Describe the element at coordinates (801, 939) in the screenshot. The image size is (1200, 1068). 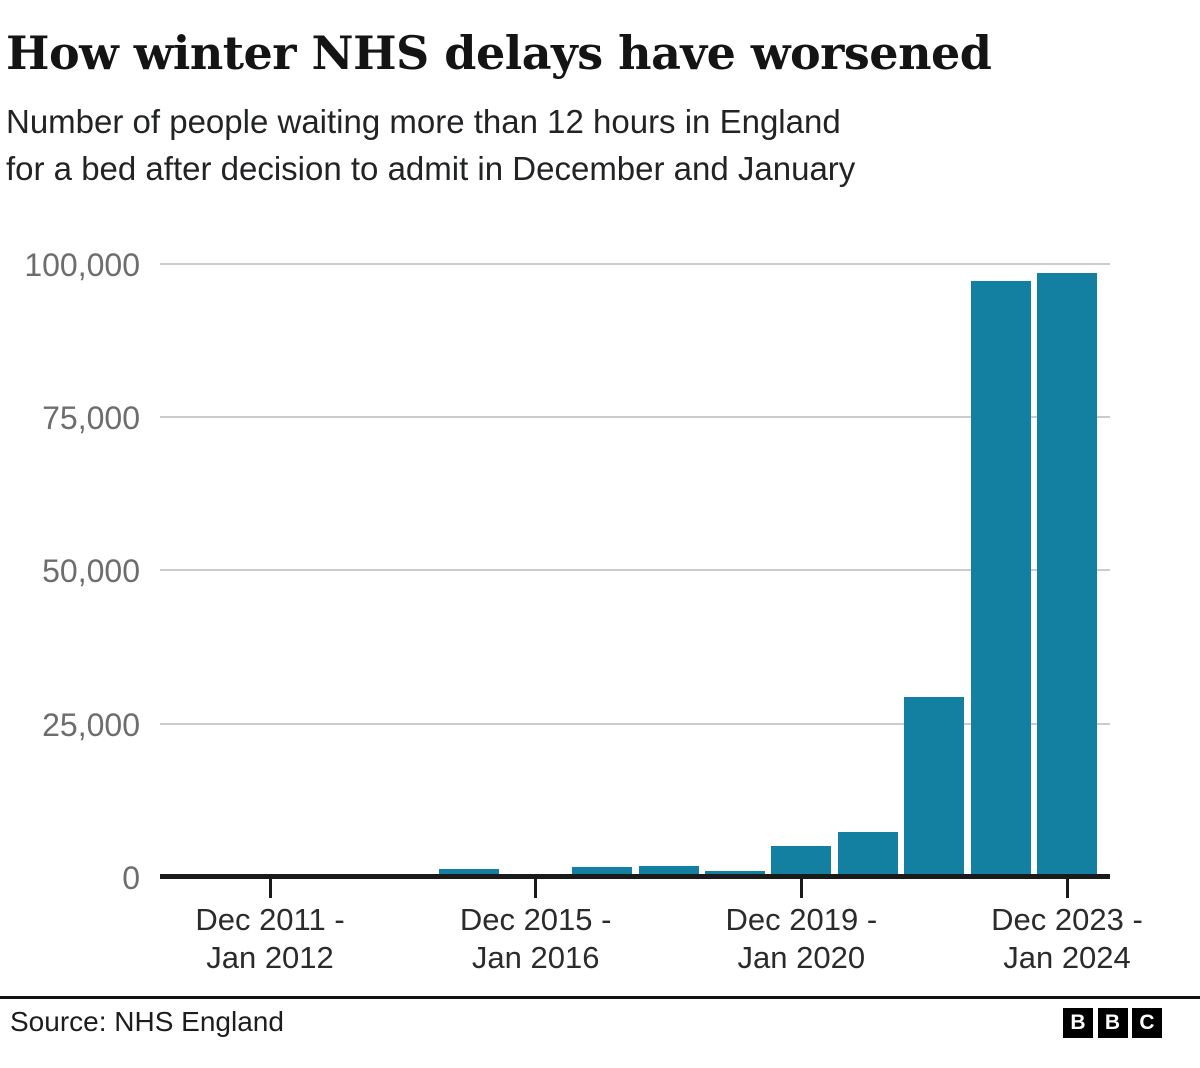
I see `x-axis-label: Dec 2019 - Jan 2020` at that location.